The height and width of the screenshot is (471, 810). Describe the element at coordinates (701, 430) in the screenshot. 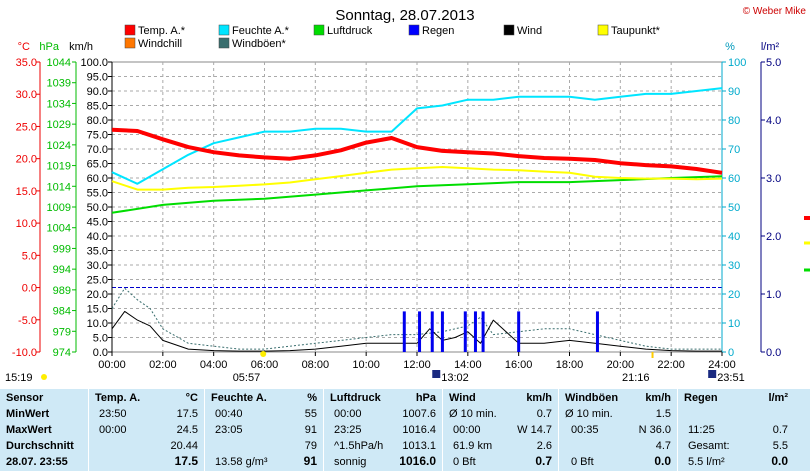

I see `rain-max-time: 11:25` at that location.